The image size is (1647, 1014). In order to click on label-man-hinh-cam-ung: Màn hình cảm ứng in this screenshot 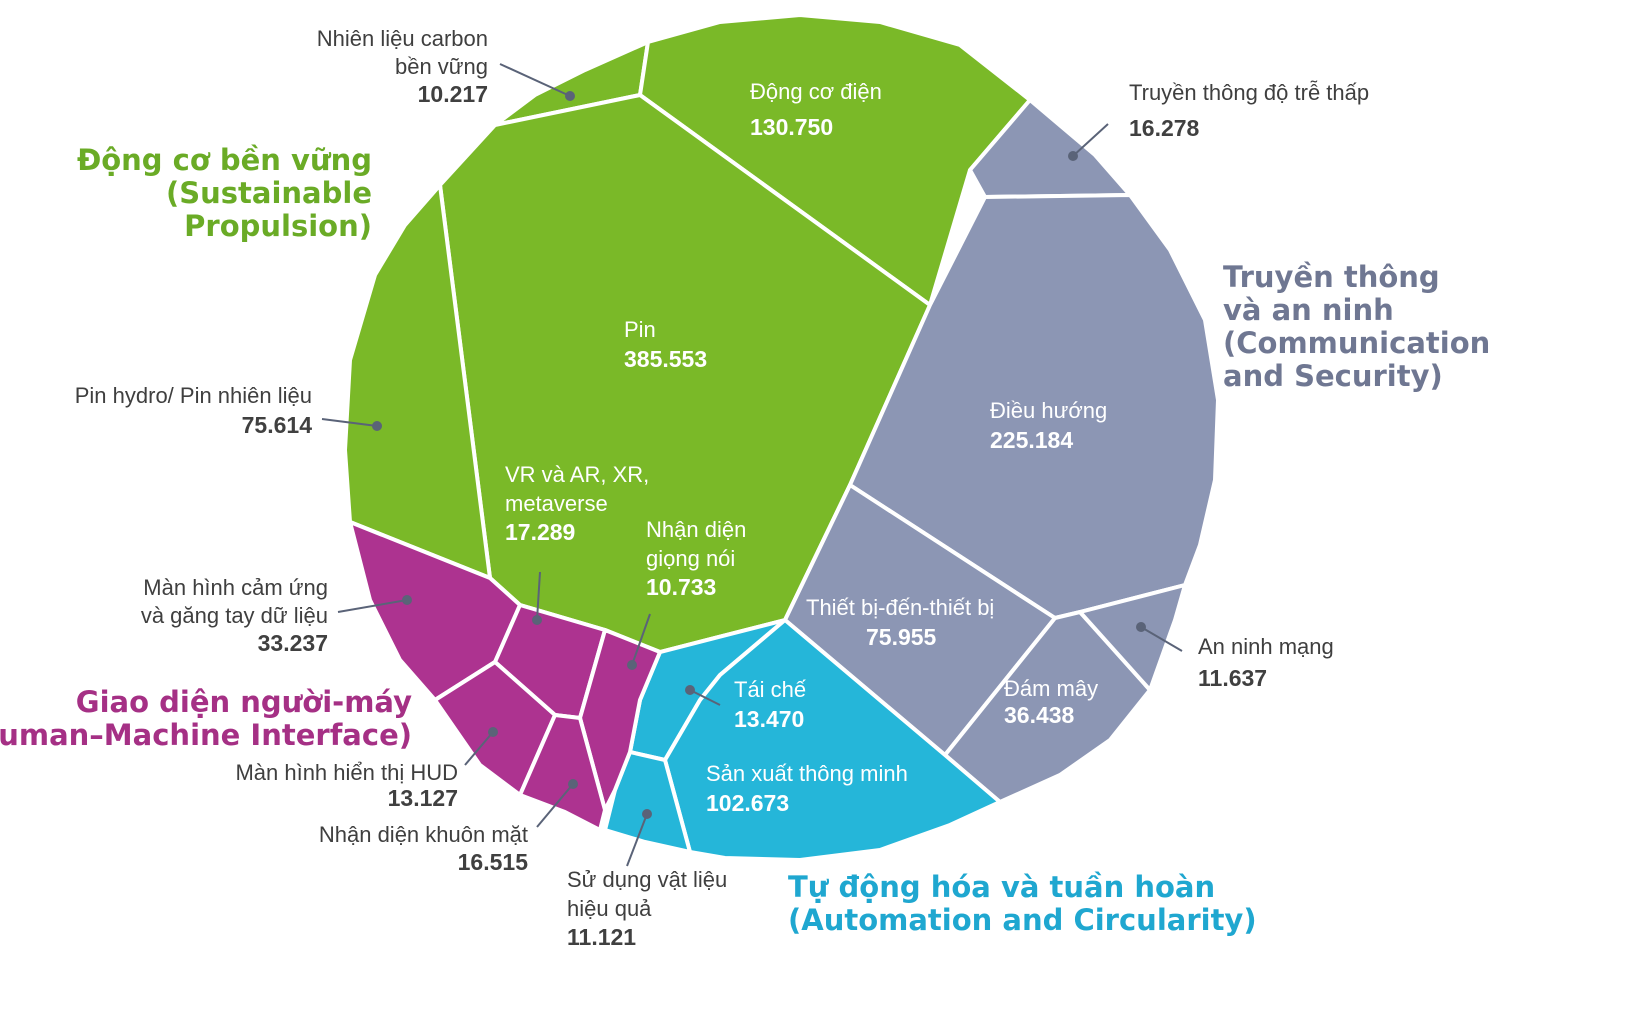, I will do `click(235, 587)`.